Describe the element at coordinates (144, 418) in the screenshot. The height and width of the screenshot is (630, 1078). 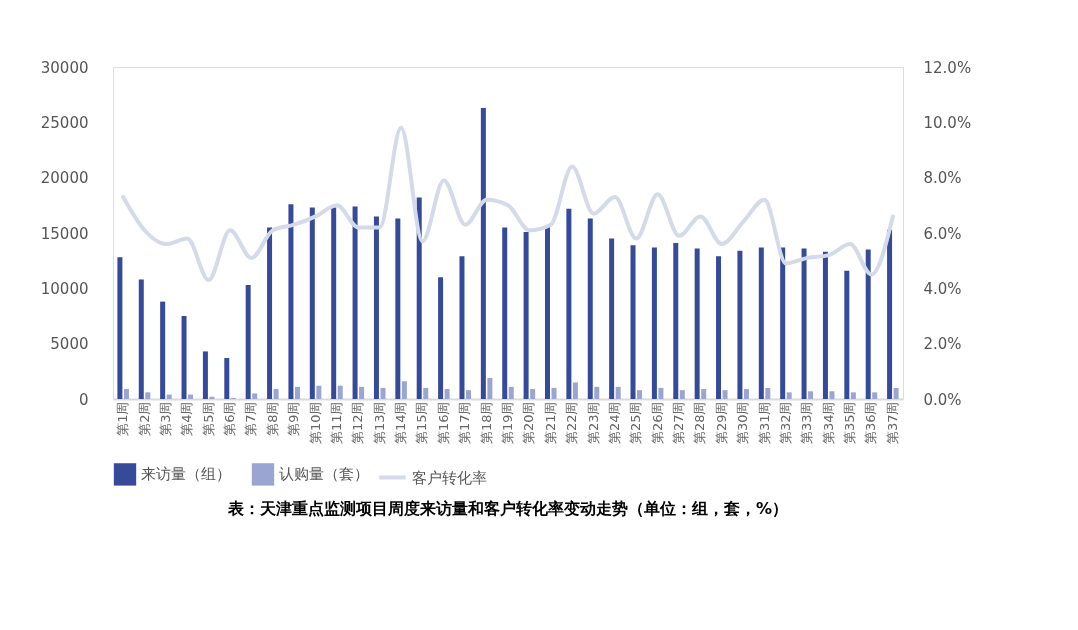
I see `x-tick-label: 第2周` at that location.